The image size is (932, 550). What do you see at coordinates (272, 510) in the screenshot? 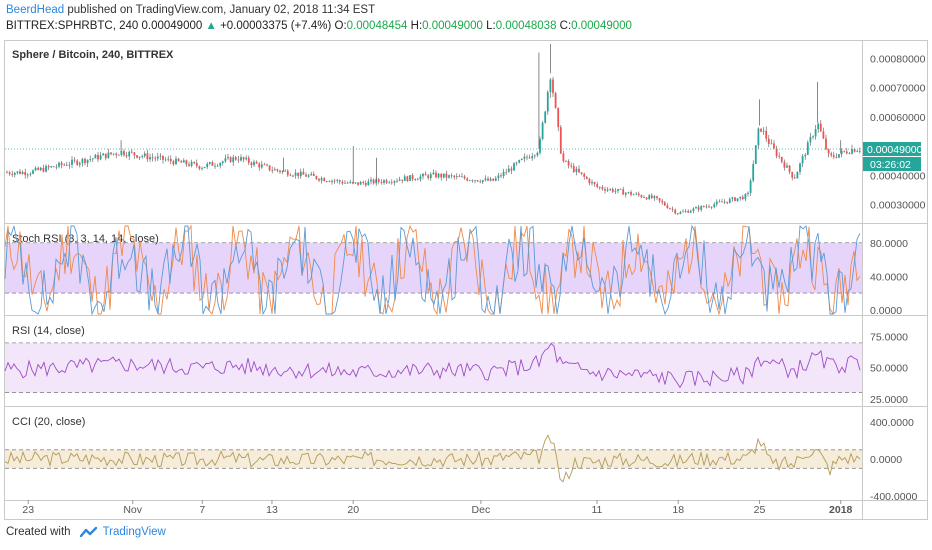
I see `x-tick-label: 13` at bounding box center [272, 510].